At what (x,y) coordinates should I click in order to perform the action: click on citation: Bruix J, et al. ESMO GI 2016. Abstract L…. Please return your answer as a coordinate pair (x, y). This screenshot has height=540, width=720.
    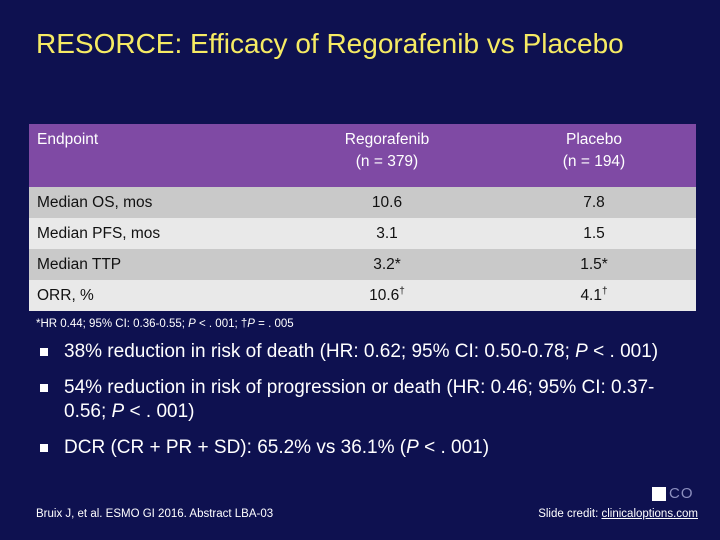
    Looking at the image, I should click on (155, 514).